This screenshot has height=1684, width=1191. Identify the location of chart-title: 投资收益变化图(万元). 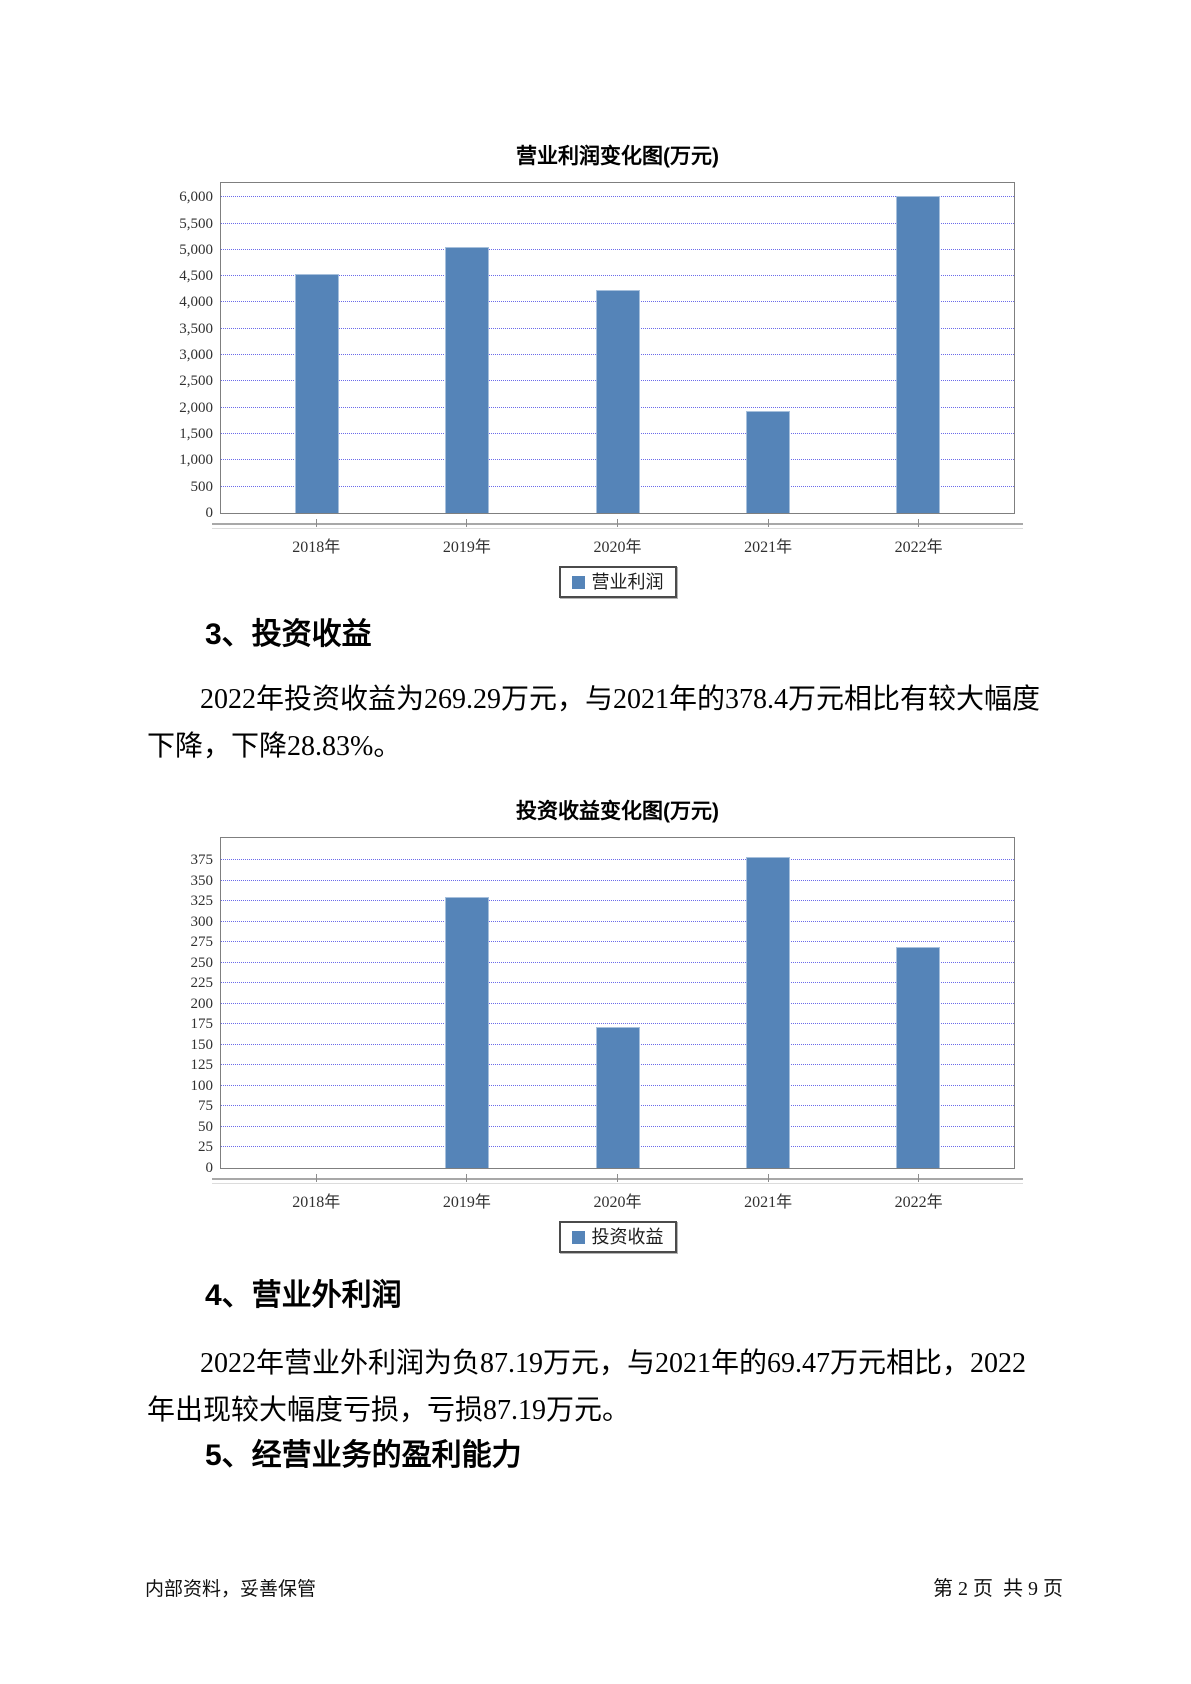
(617, 811).